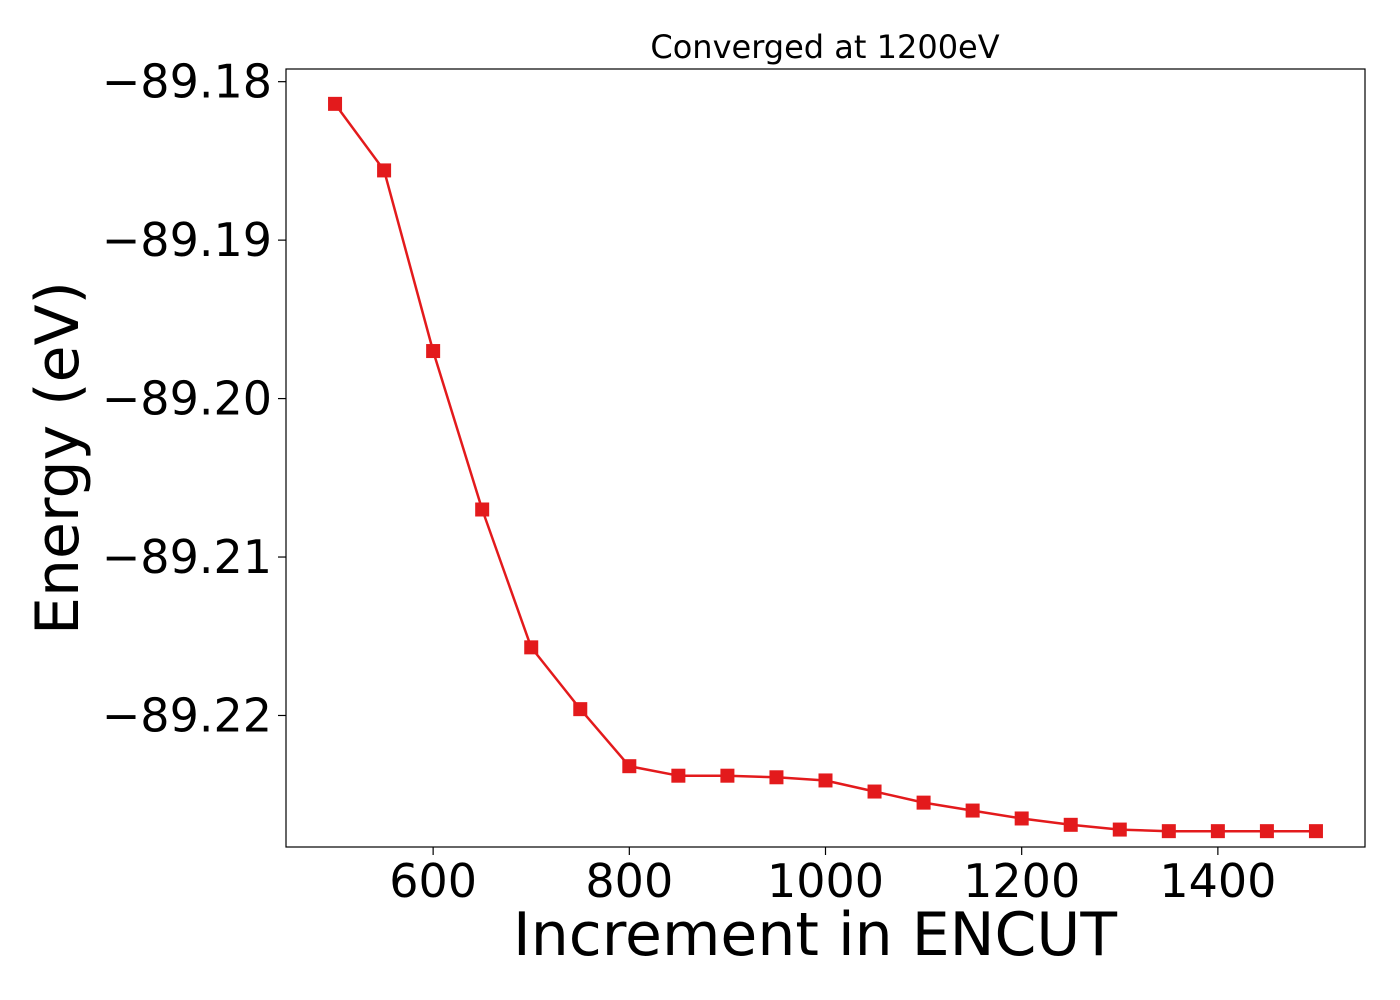  What do you see at coordinates (629, 881) in the screenshot?
I see `x-tick-label: 800` at bounding box center [629, 881].